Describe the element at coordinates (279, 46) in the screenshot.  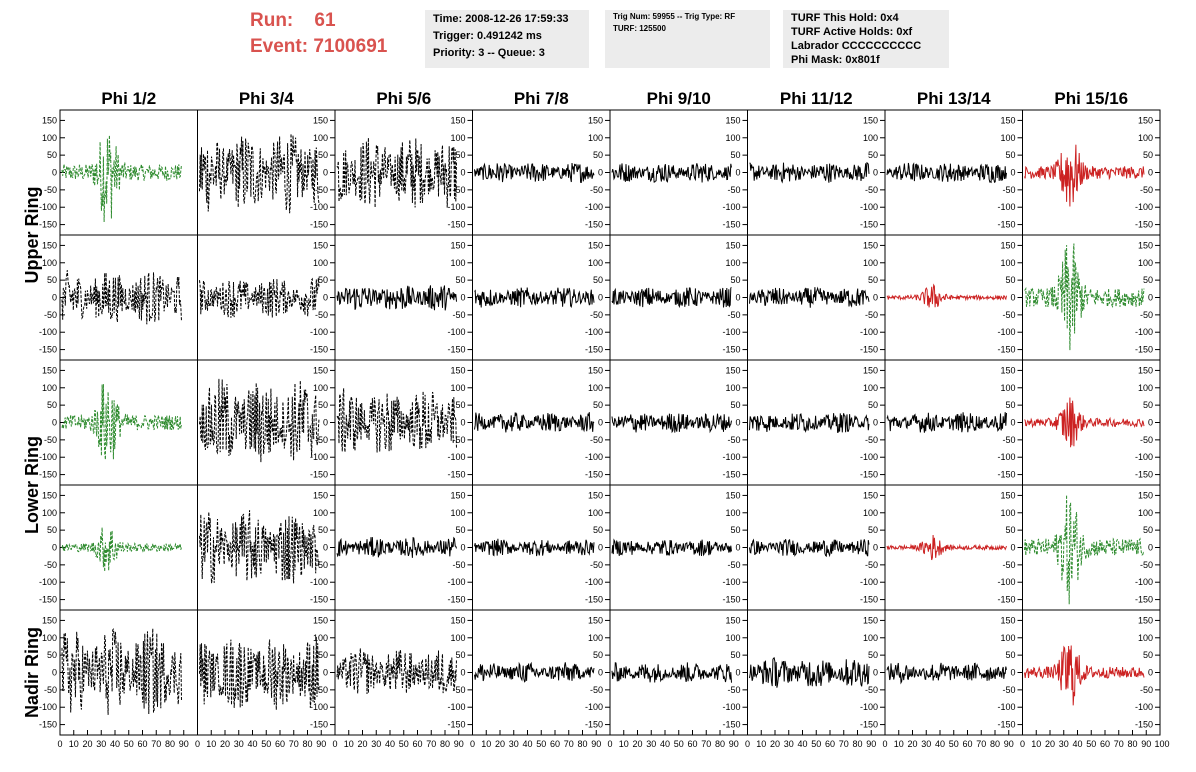
I see `event-label: Event:` at that location.